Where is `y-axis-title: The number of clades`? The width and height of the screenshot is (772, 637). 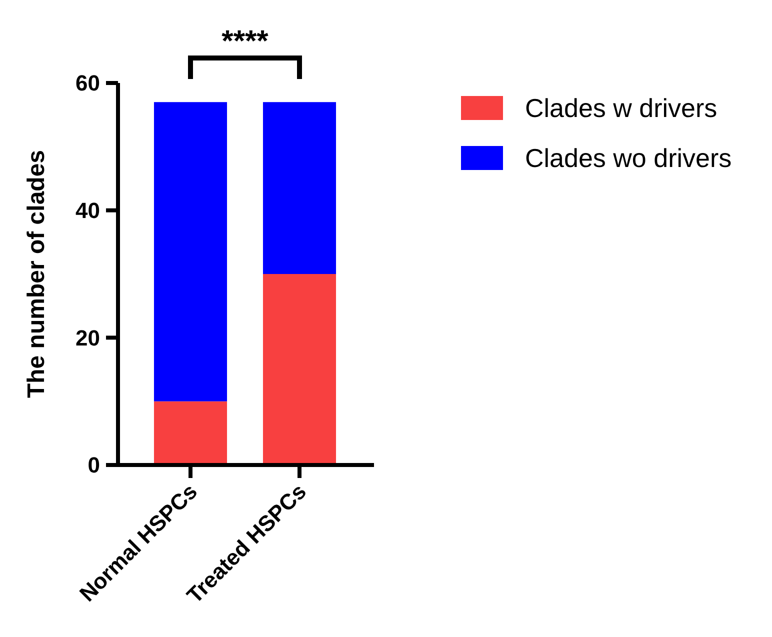
y-axis-title: The number of clades is located at coordinates (36, 274).